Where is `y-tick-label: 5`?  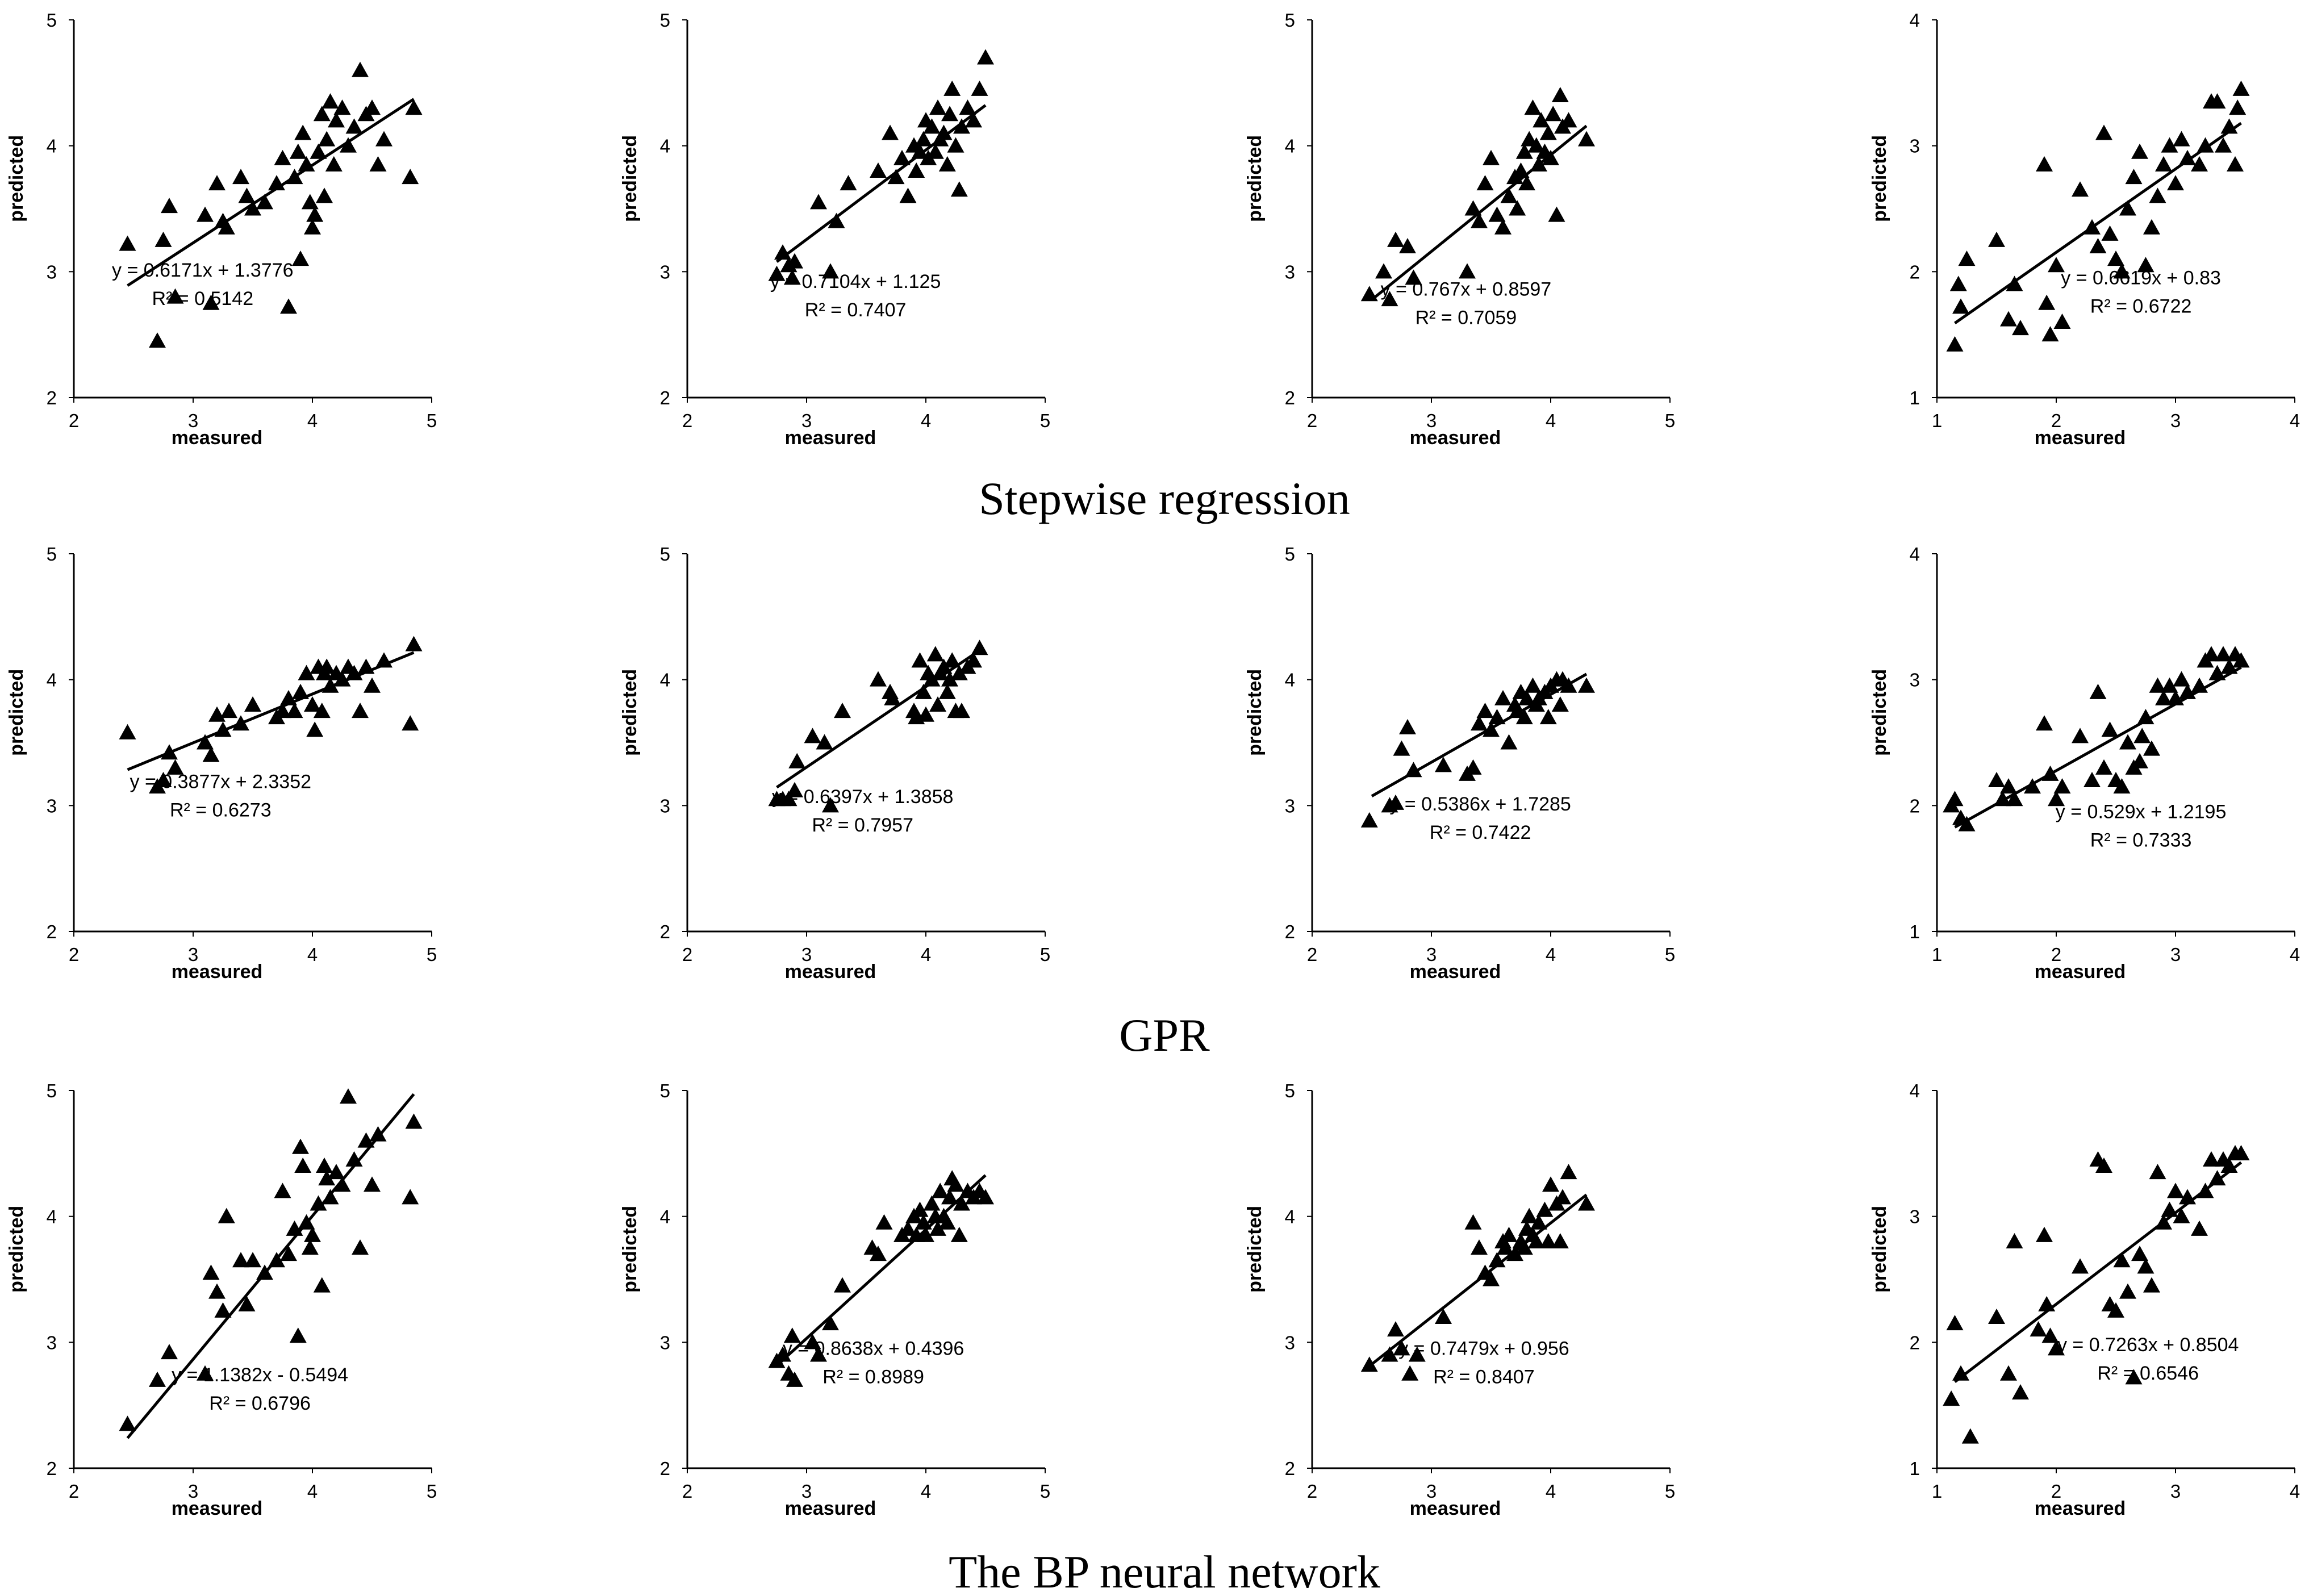
y-tick-label: 5 is located at coordinates (52, 554).